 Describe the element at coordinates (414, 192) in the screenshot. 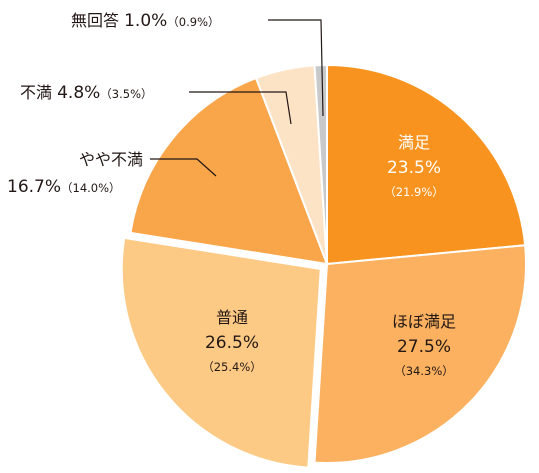

I see `slice-prev-value-0: （21.9%）` at that location.